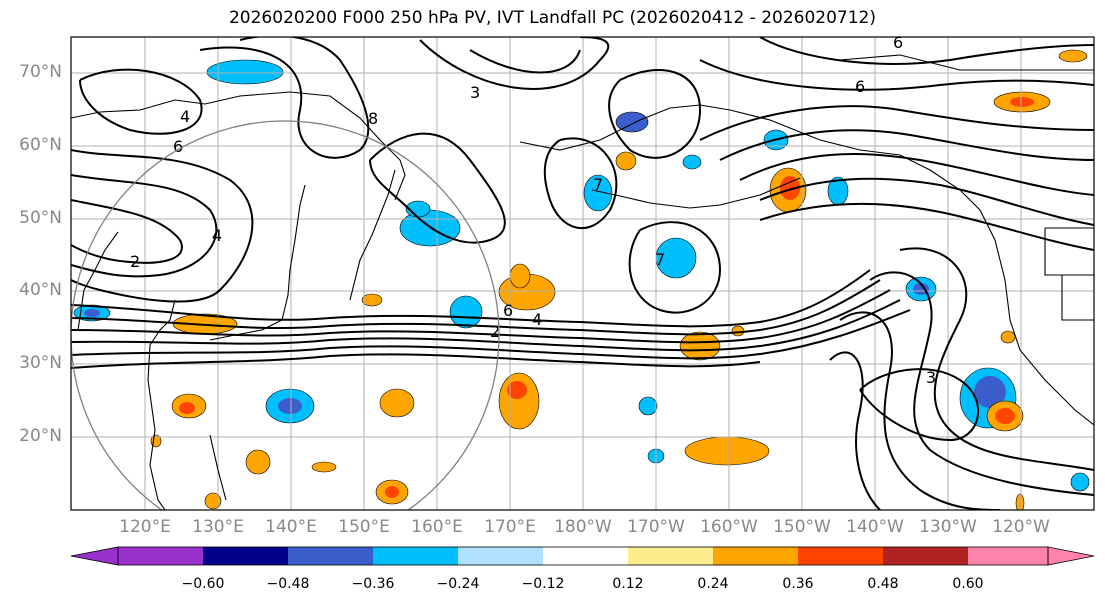 This screenshot has height=604, width=1105. What do you see at coordinates (145, 527) in the screenshot?
I see `lon-label: 120°E` at bounding box center [145, 527].